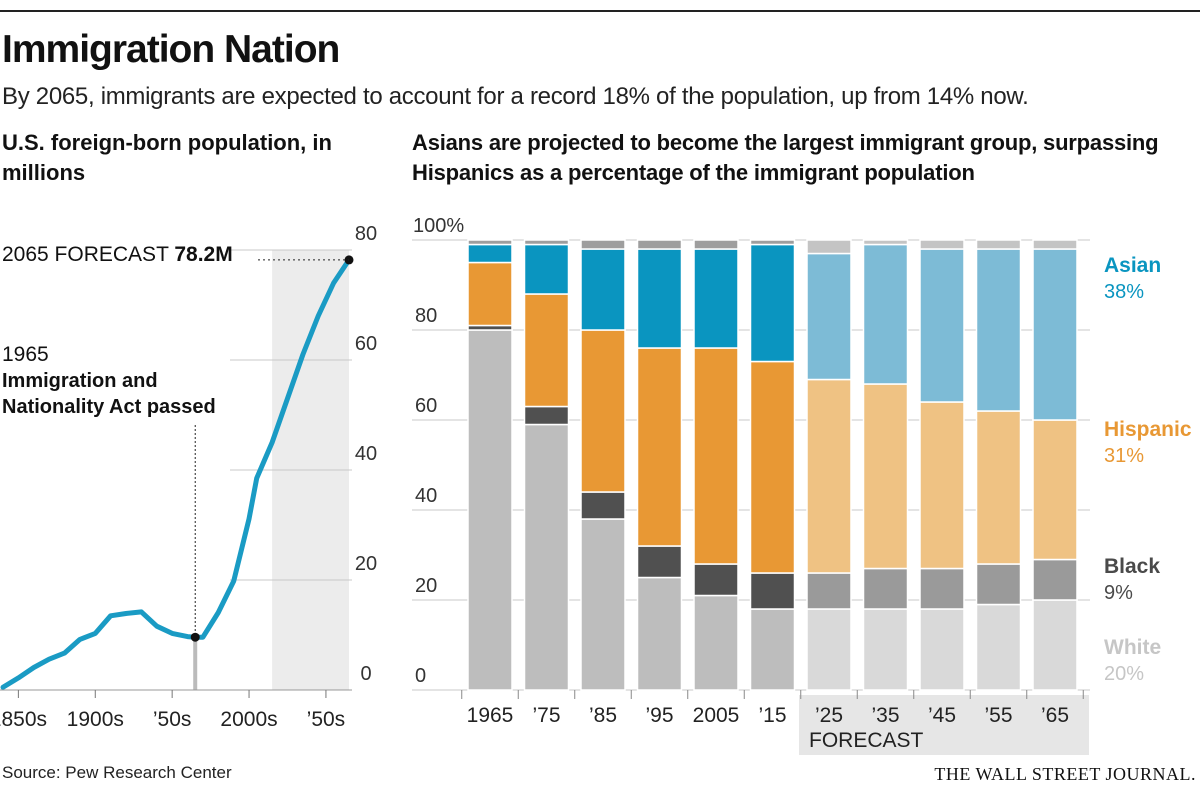 Image resolution: width=1200 pixels, height=789 pixels. What do you see at coordinates (1055, 715) in the screenshot?
I see `x-tick-label: ’65` at bounding box center [1055, 715].